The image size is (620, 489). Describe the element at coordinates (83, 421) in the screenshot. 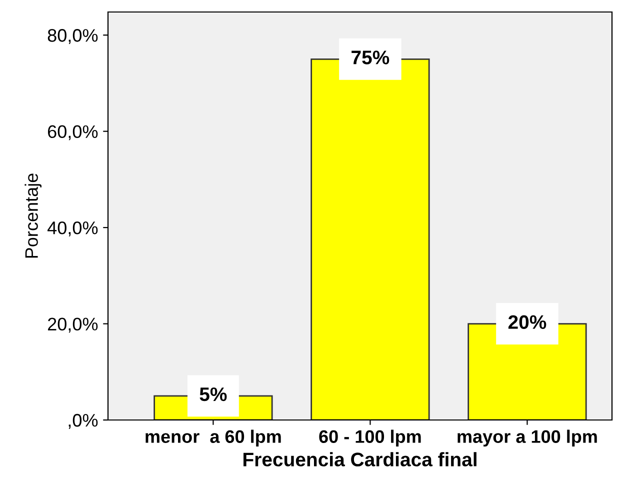

I see `y-tick-label: ,0%` at that location.